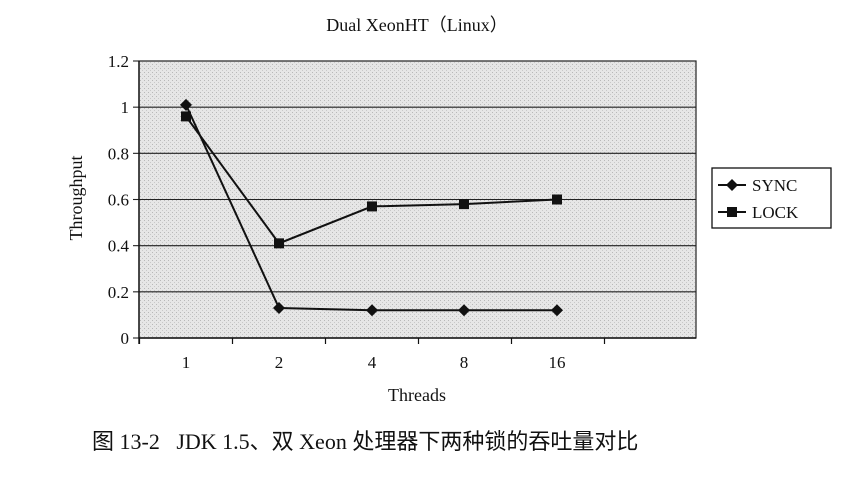  I want to click on y-axis-label: Throughput, so click(76, 198).